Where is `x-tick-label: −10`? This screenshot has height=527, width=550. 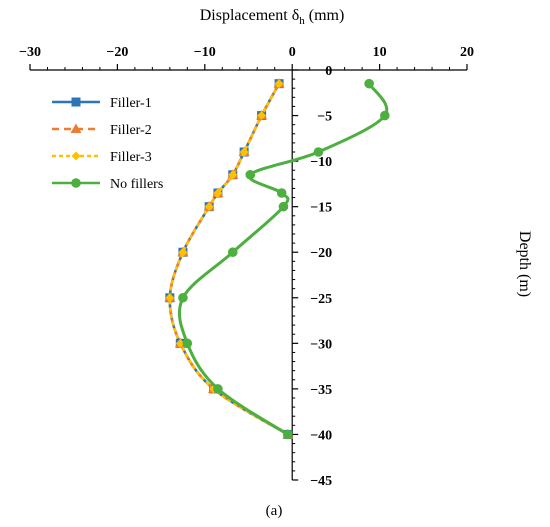
x-tick-label: −10 is located at coordinates (205, 52).